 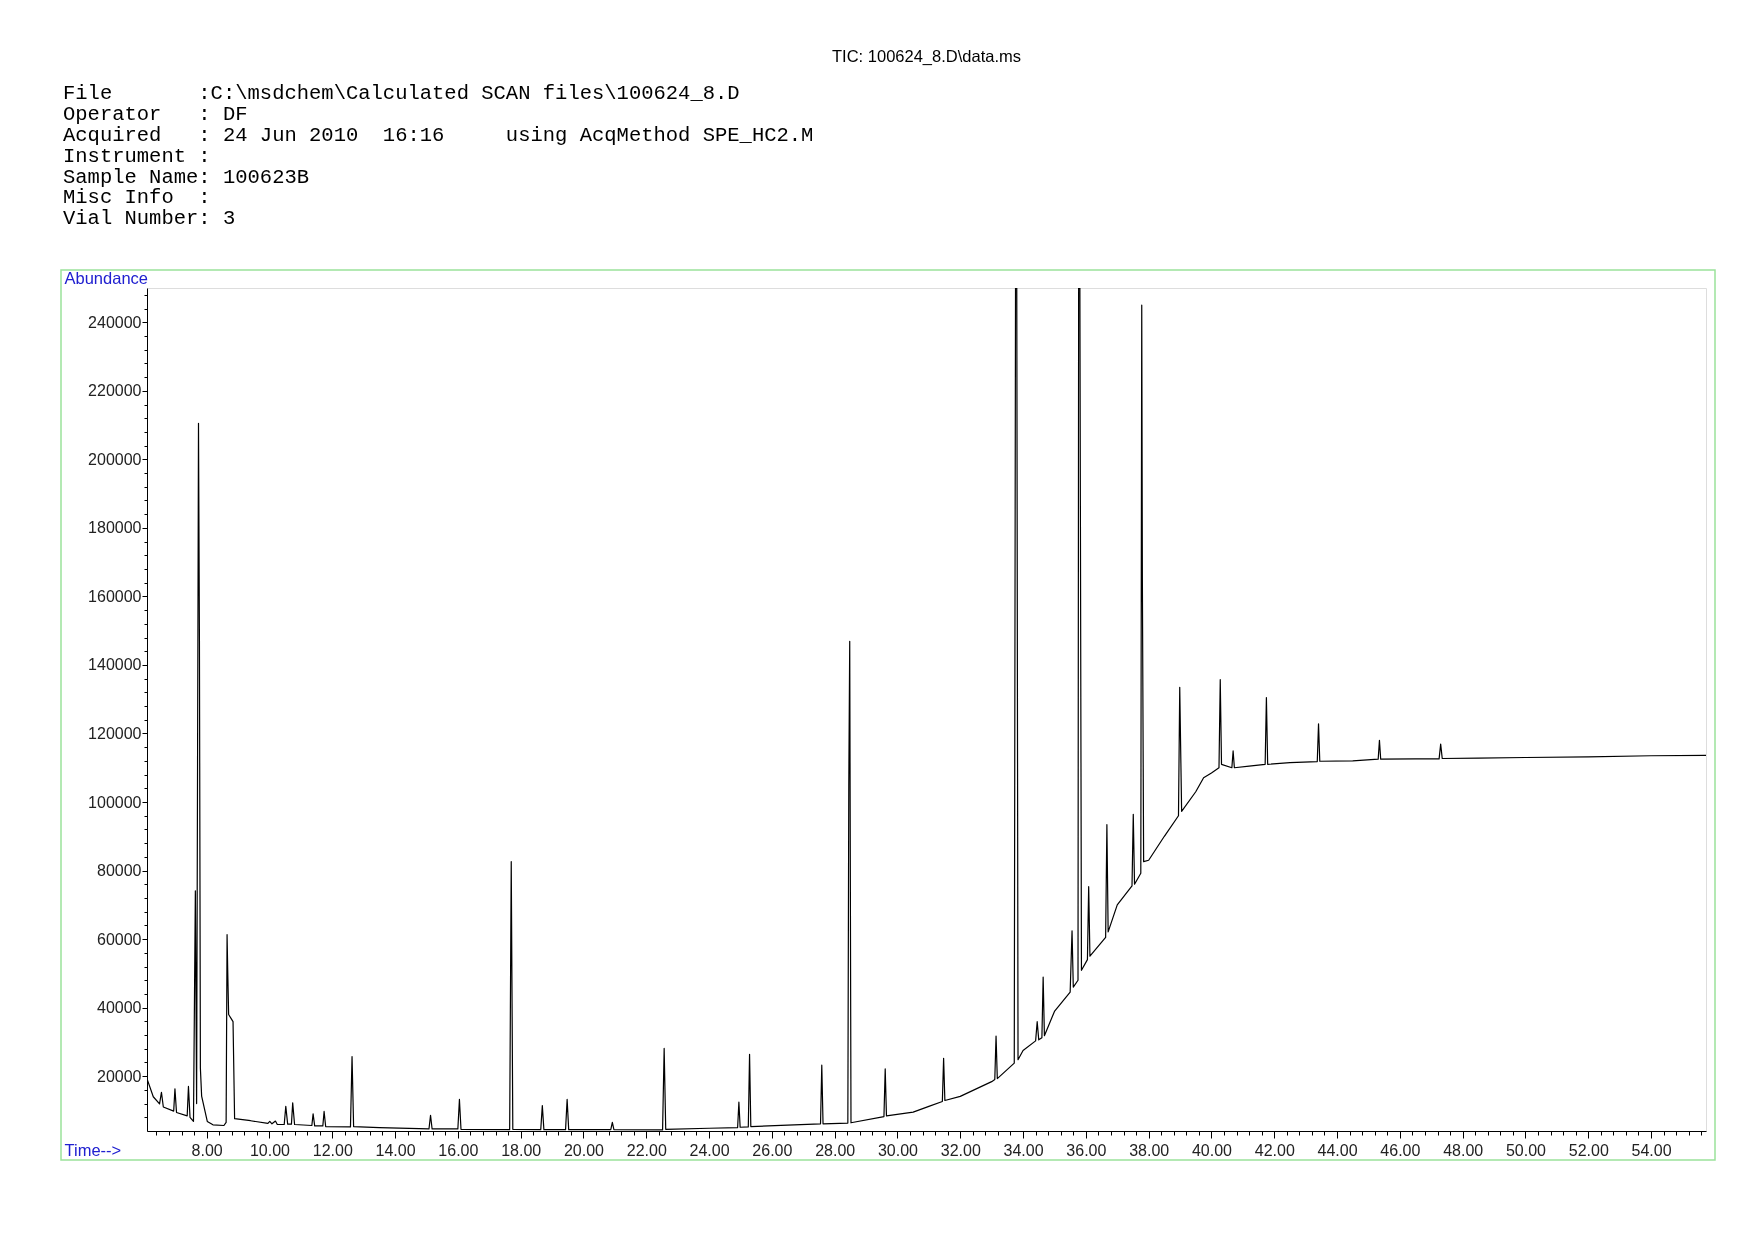 I want to click on y-axis-title: Abundance, so click(x=106, y=277).